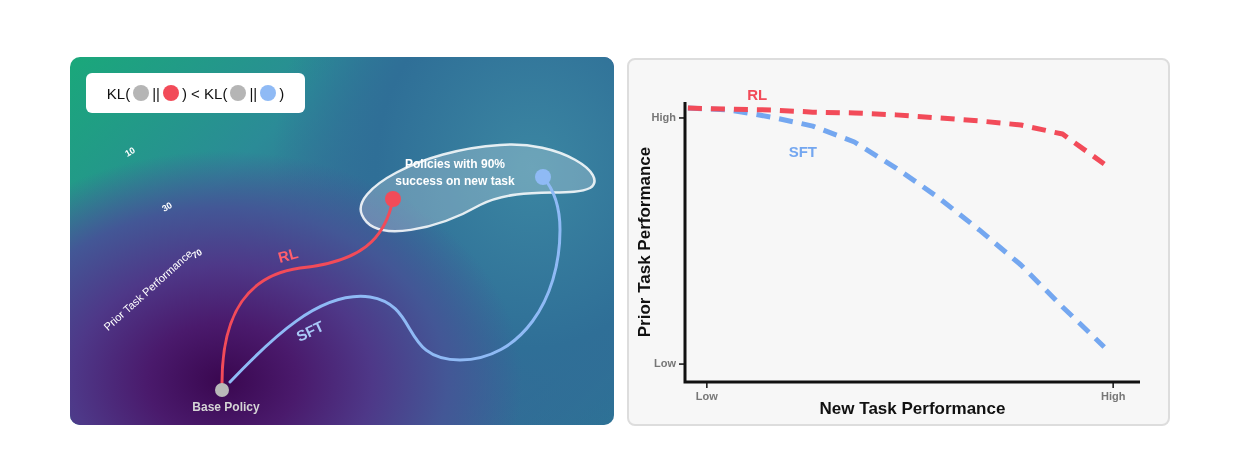 The image size is (1240, 460). What do you see at coordinates (757, 95) in the screenshot?
I see `series-label: RL` at bounding box center [757, 95].